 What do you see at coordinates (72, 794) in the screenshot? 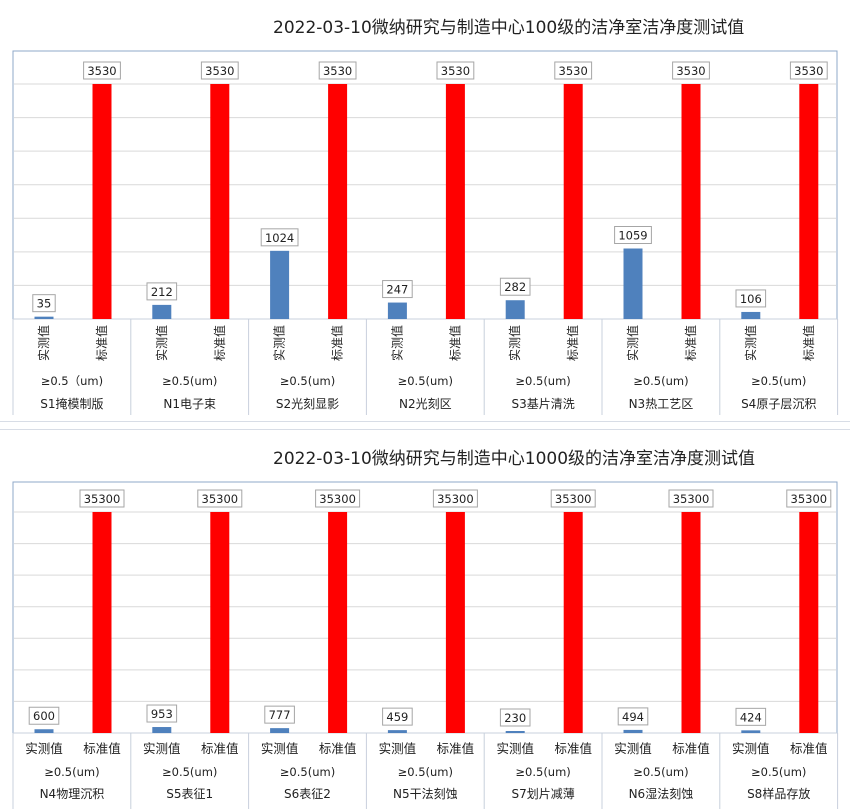
I see `category-label: N4物理沉积` at bounding box center [72, 794].